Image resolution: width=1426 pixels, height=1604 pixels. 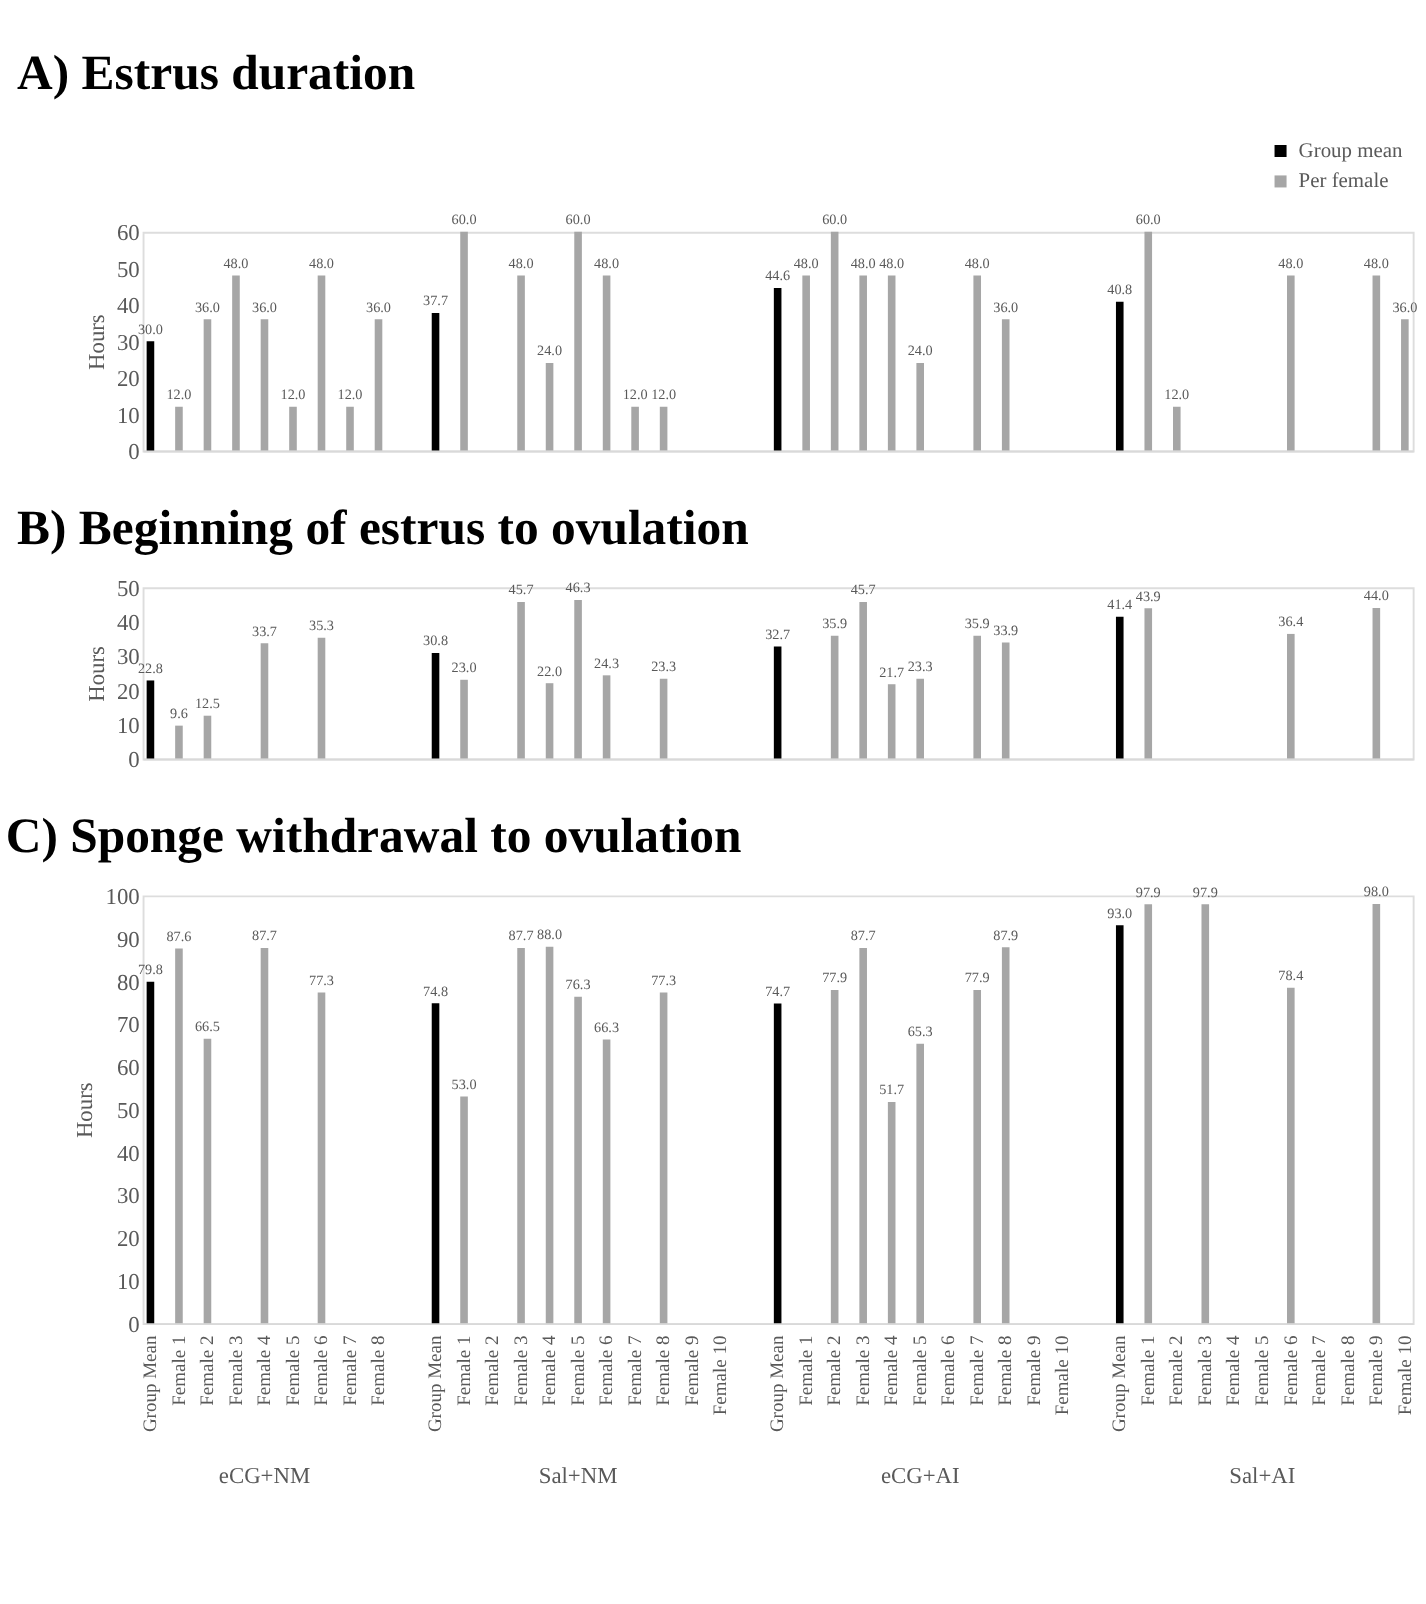 What do you see at coordinates (1351, 151) in the screenshot?
I see `legend-label: Group mean` at bounding box center [1351, 151].